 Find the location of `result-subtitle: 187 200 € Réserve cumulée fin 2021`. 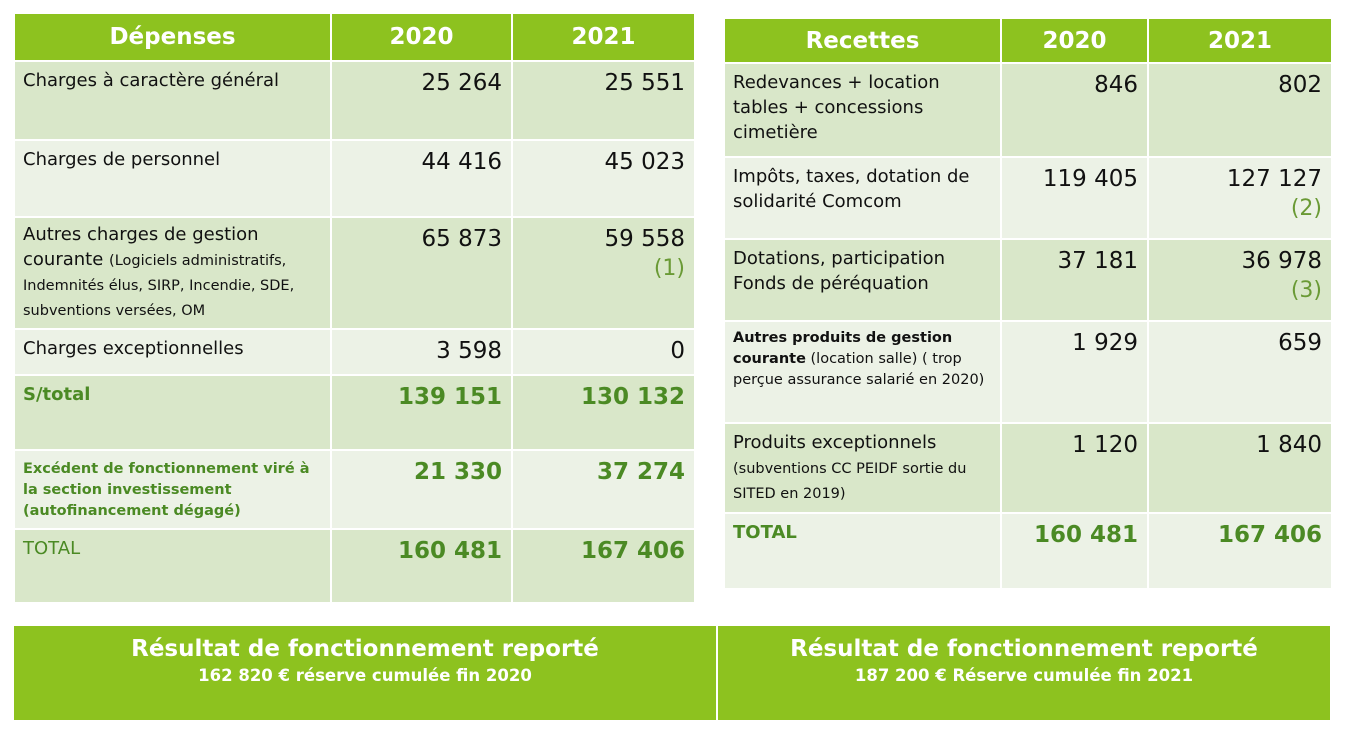

result-subtitle: 187 200 € Réserve cumulée fin 2021 is located at coordinates (1024, 675).